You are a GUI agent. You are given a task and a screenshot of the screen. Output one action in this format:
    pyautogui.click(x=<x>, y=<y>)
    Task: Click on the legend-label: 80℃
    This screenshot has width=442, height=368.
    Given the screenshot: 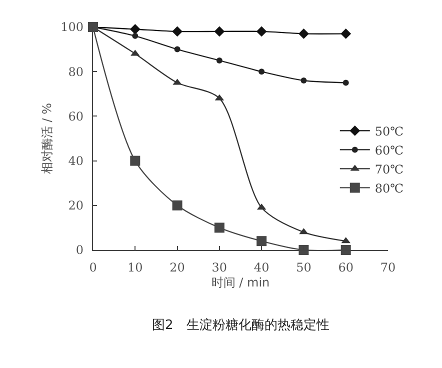 What is the action you would take?
    pyautogui.click(x=389, y=188)
    